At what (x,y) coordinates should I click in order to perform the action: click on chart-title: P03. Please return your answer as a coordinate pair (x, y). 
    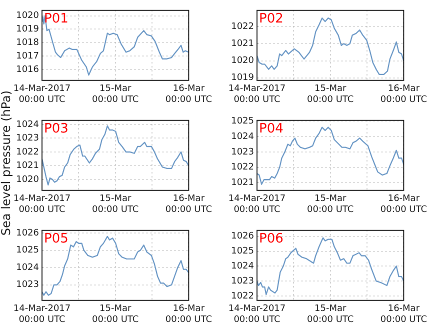
    Looking at the image, I should click on (56, 128).